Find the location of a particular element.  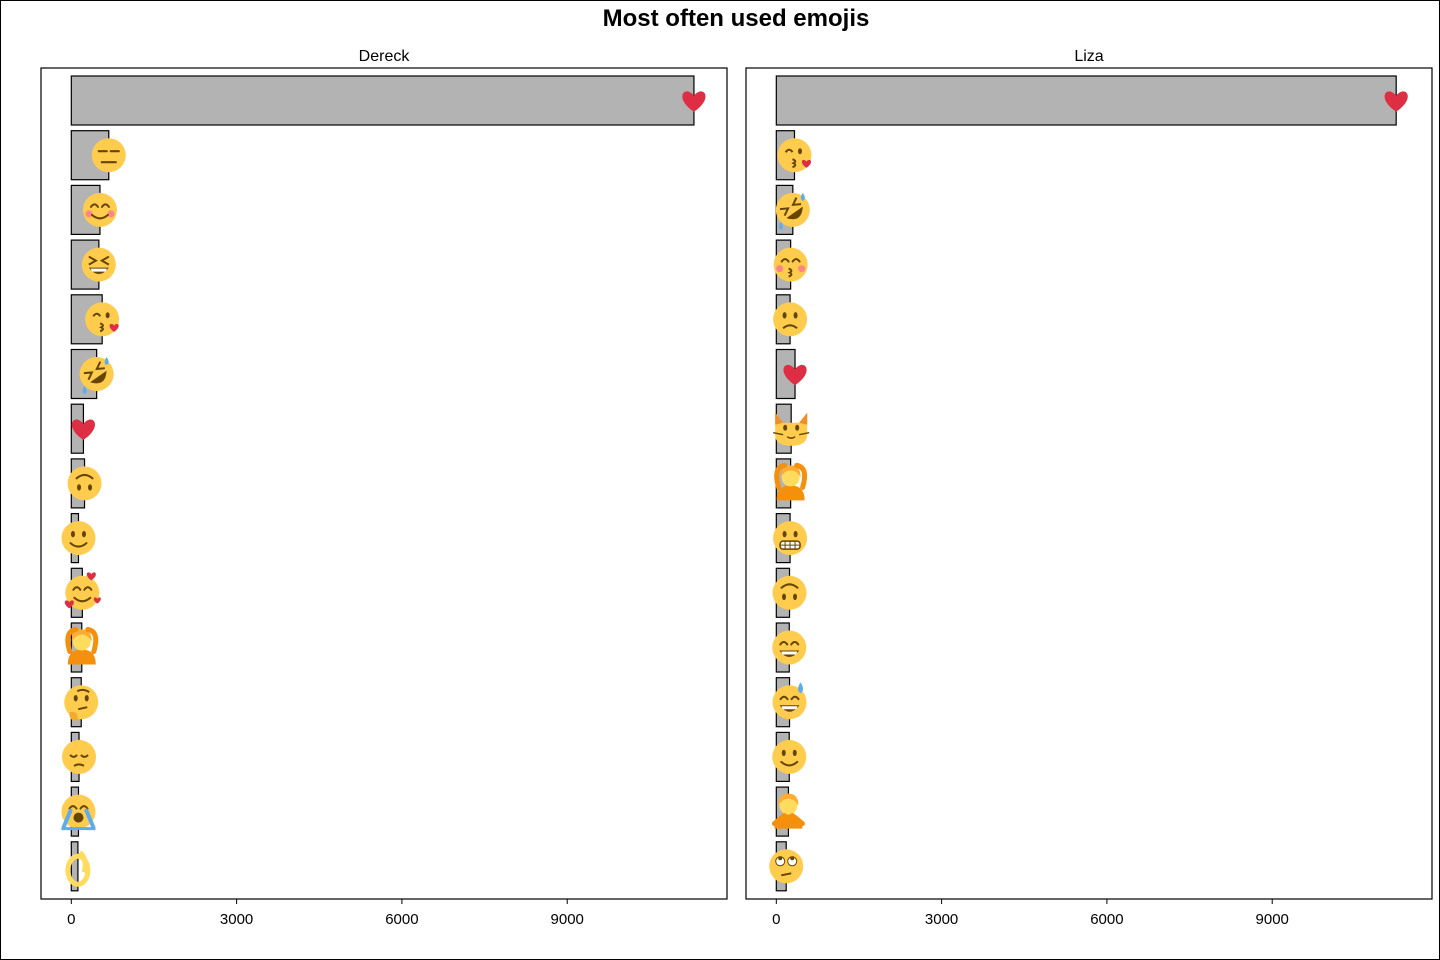

grinning-squinting-face-icon is located at coordinates (98, 264).